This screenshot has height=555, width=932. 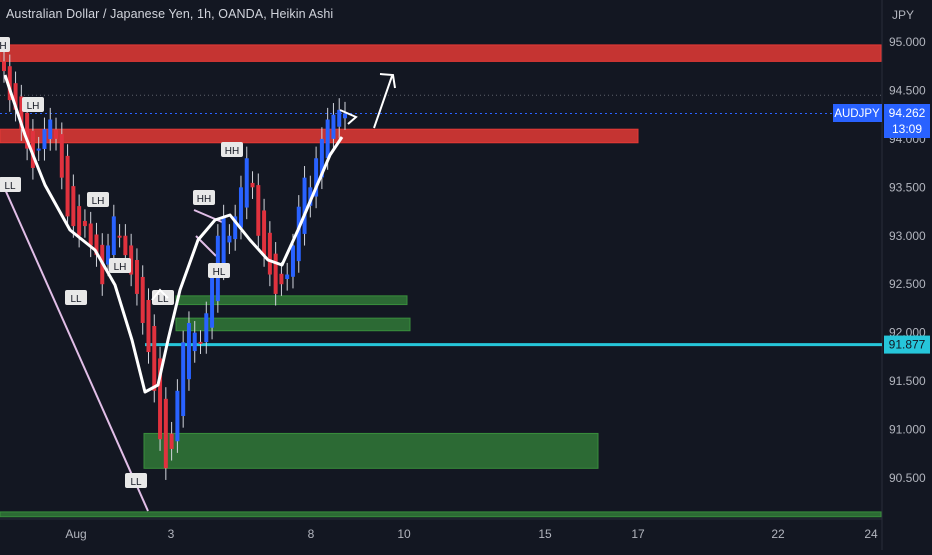 I want to click on x-tick-label: 17, so click(x=638, y=534).